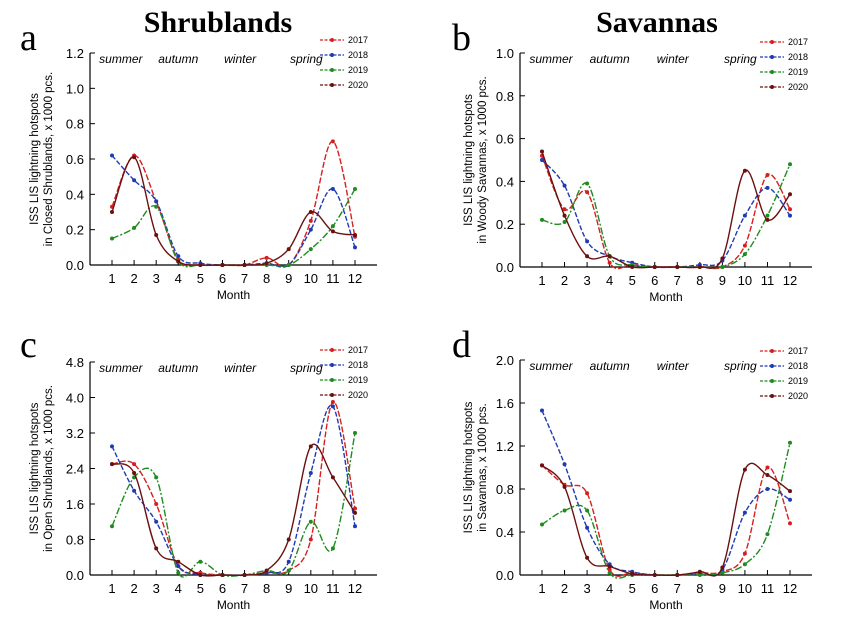 Image resolution: width=850 pixels, height=639 pixels. I want to click on panel-title: Savannas, so click(657, 22).